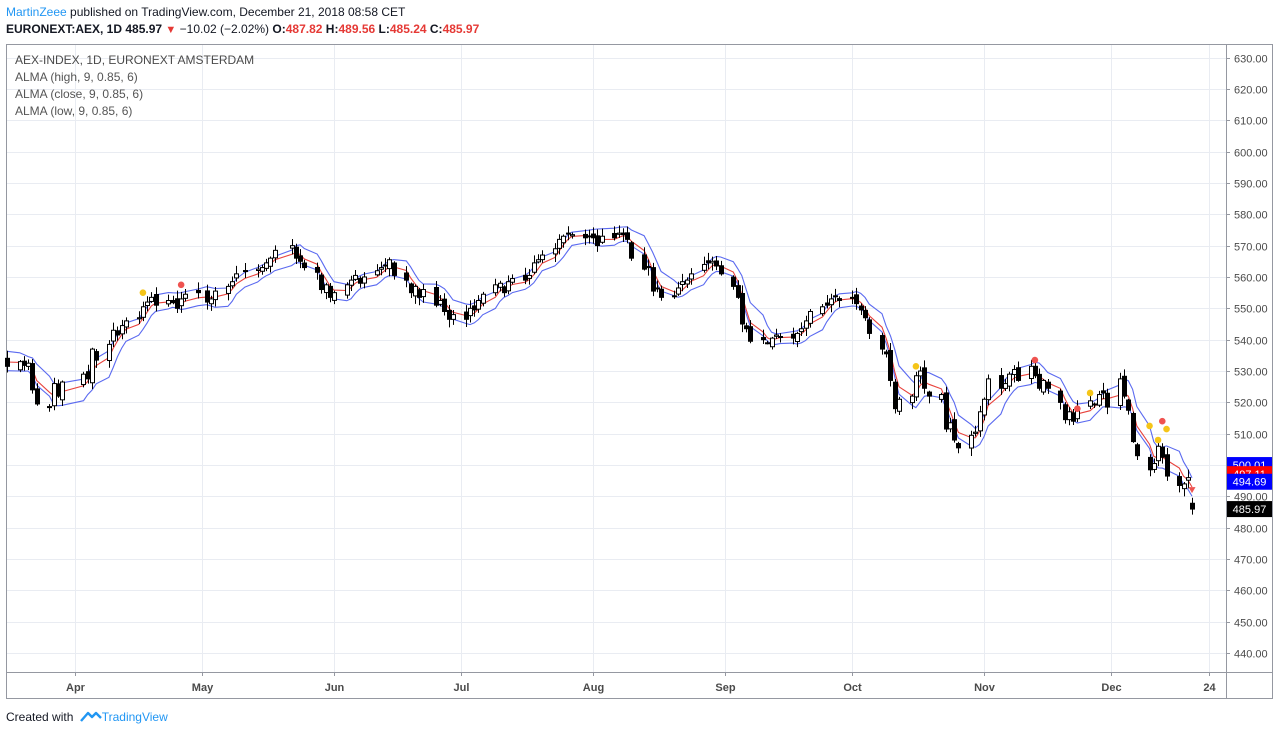 The height and width of the screenshot is (735, 1279). I want to click on legend-alma-high: ALMA (high, 9, 0.85, 6), so click(76, 77).